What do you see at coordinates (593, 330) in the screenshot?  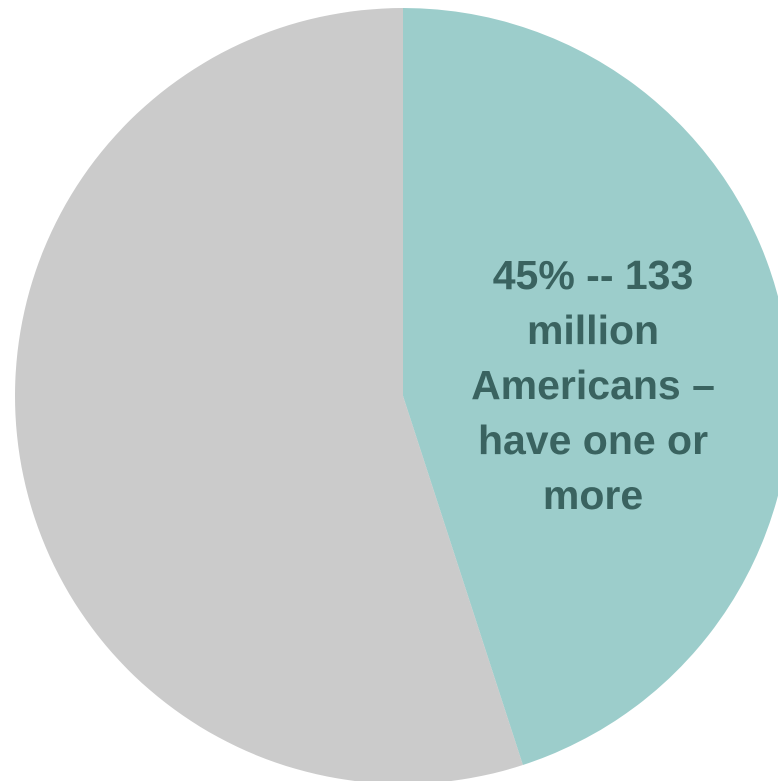 I see `pie-slice-label-line: million` at bounding box center [593, 330].